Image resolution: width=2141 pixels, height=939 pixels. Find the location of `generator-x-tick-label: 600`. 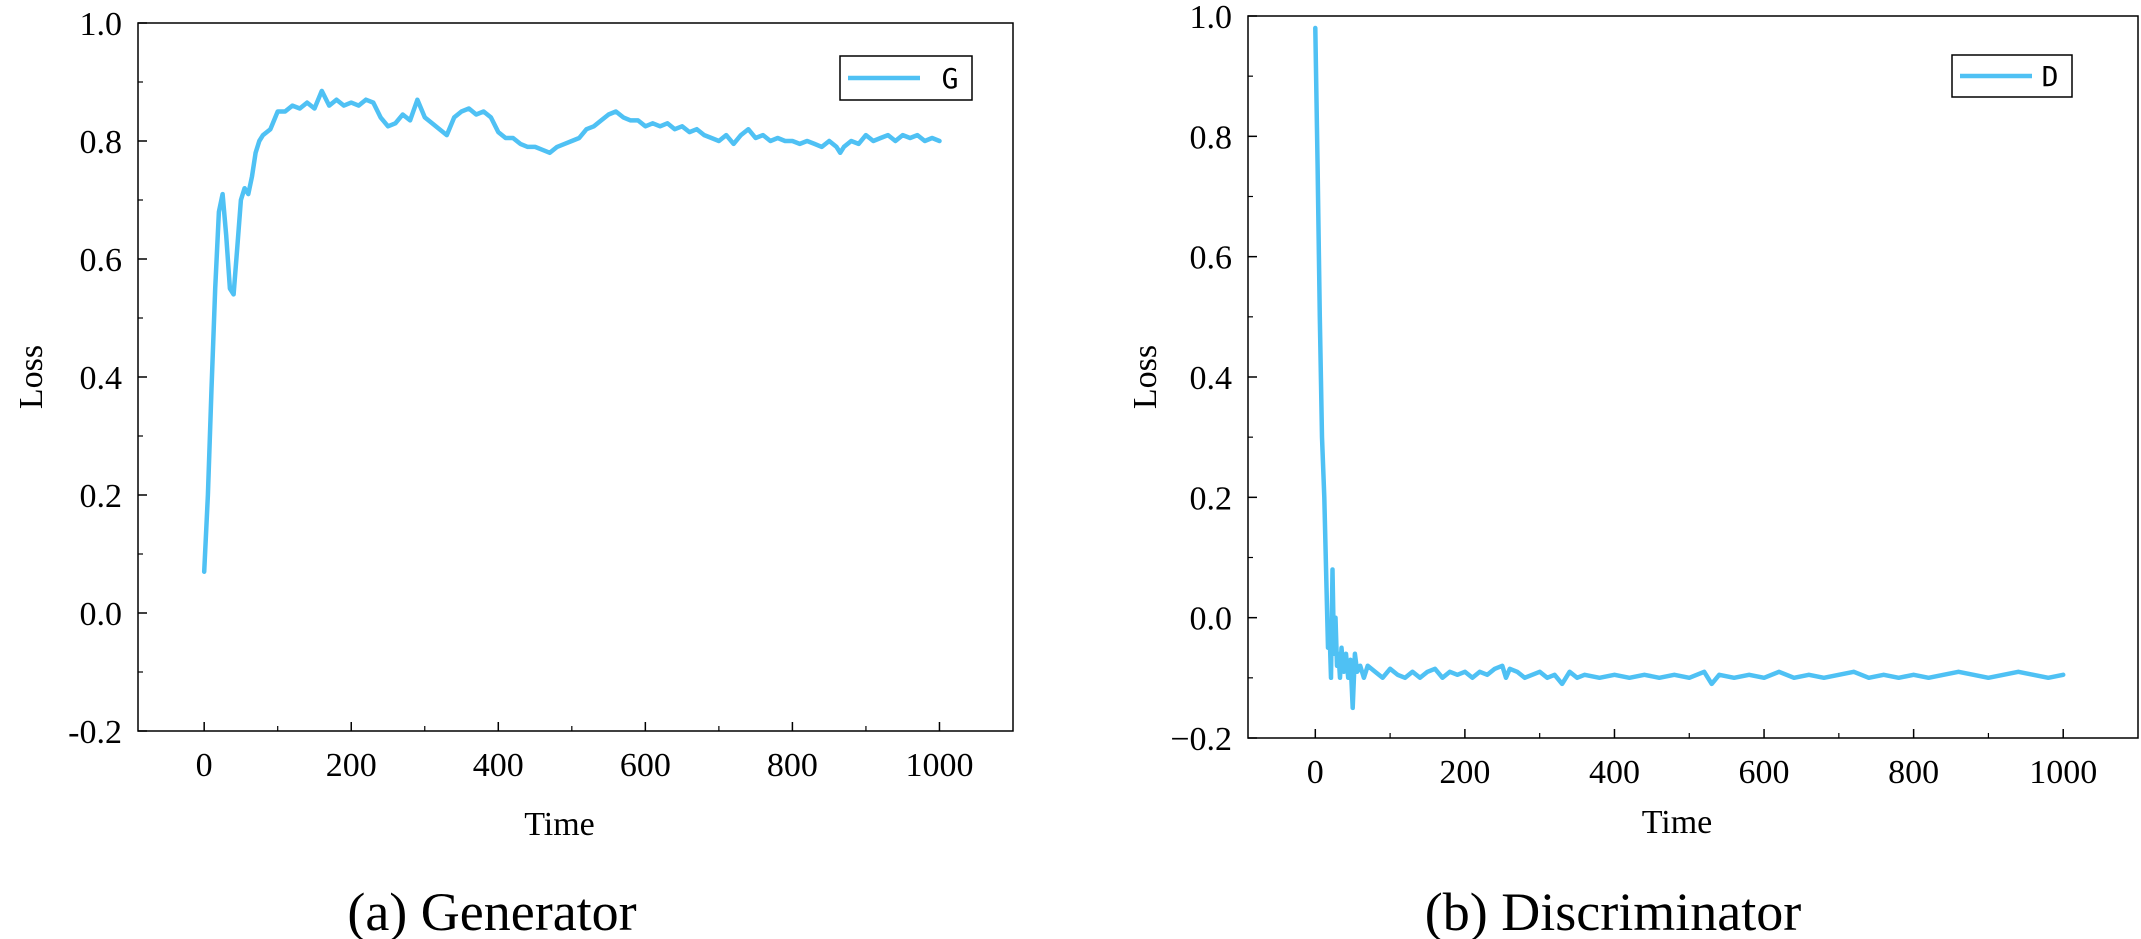

generator-x-tick-label: 600 is located at coordinates (645, 765).